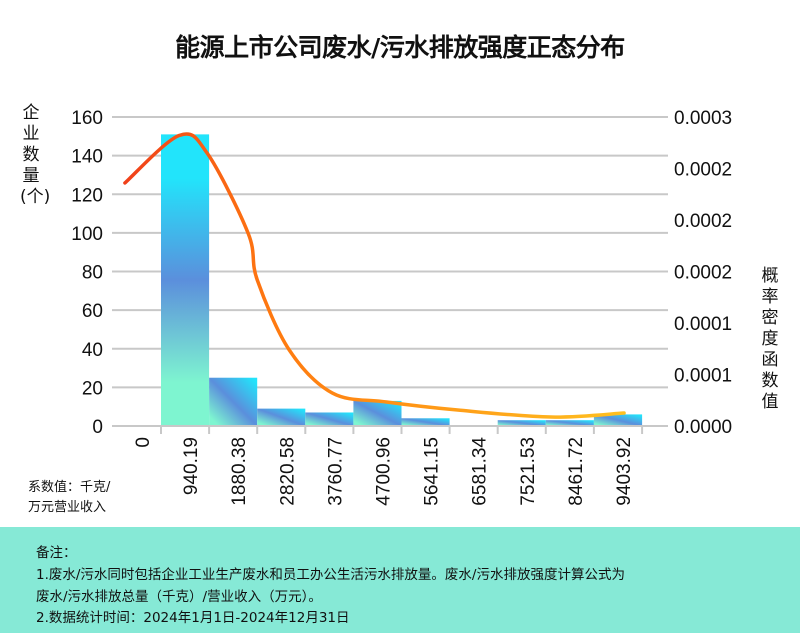 This screenshot has width=800, height=633. I want to click on x-tick-label: 2820.58, so click(287, 471).